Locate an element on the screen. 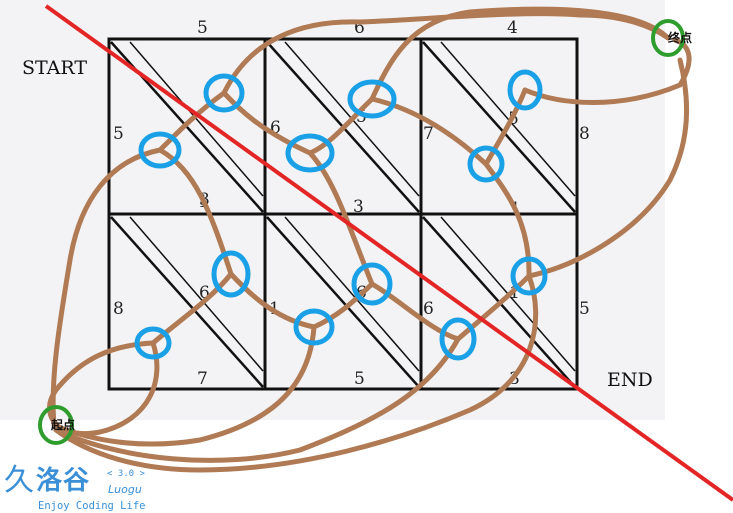  weight-row1-diagonal-2: 5 is located at coordinates (361, 117).